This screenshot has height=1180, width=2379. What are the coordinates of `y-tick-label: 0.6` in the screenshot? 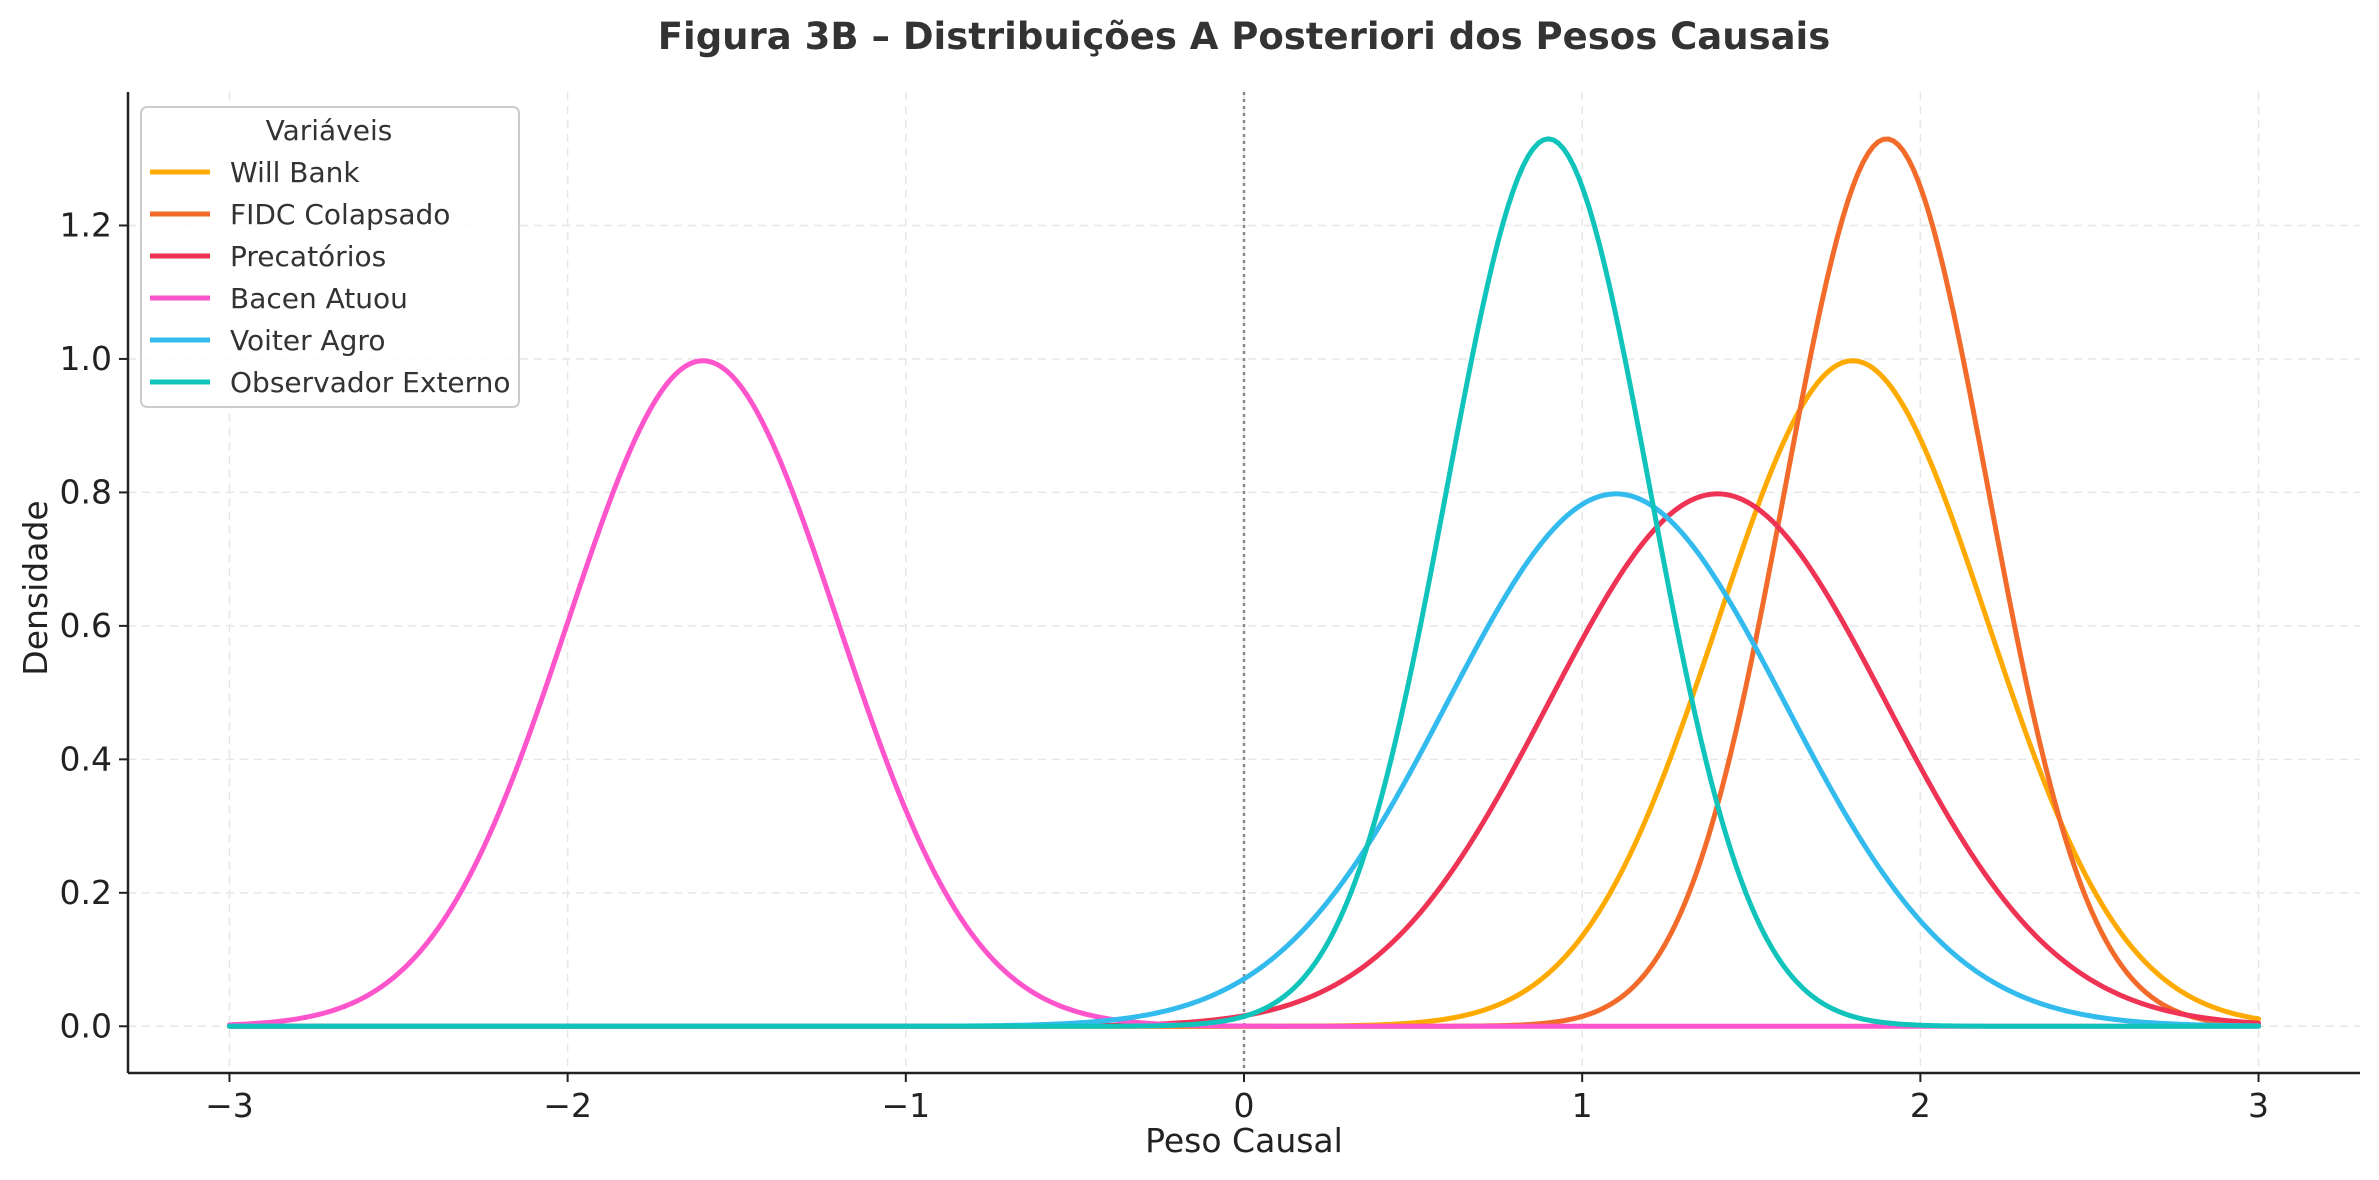 It's located at (86, 625).